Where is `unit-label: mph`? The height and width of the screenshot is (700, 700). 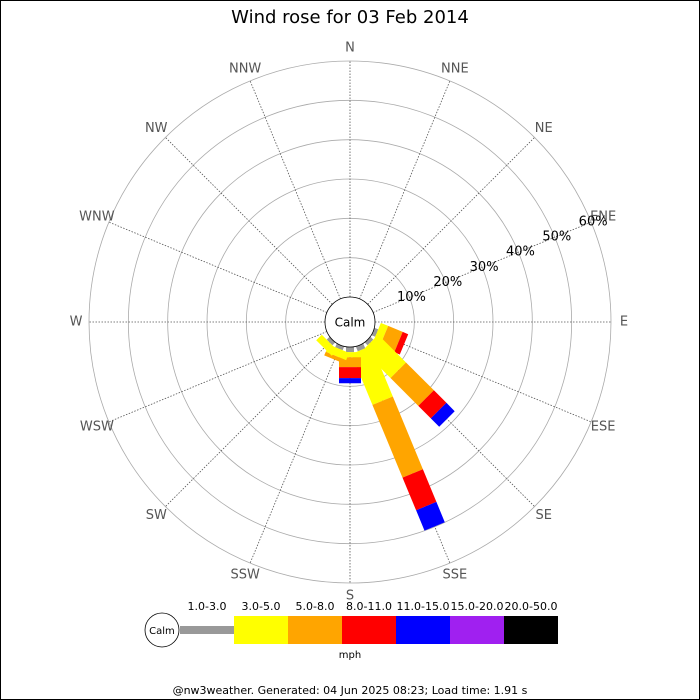 unit-label: mph is located at coordinates (350, 655).